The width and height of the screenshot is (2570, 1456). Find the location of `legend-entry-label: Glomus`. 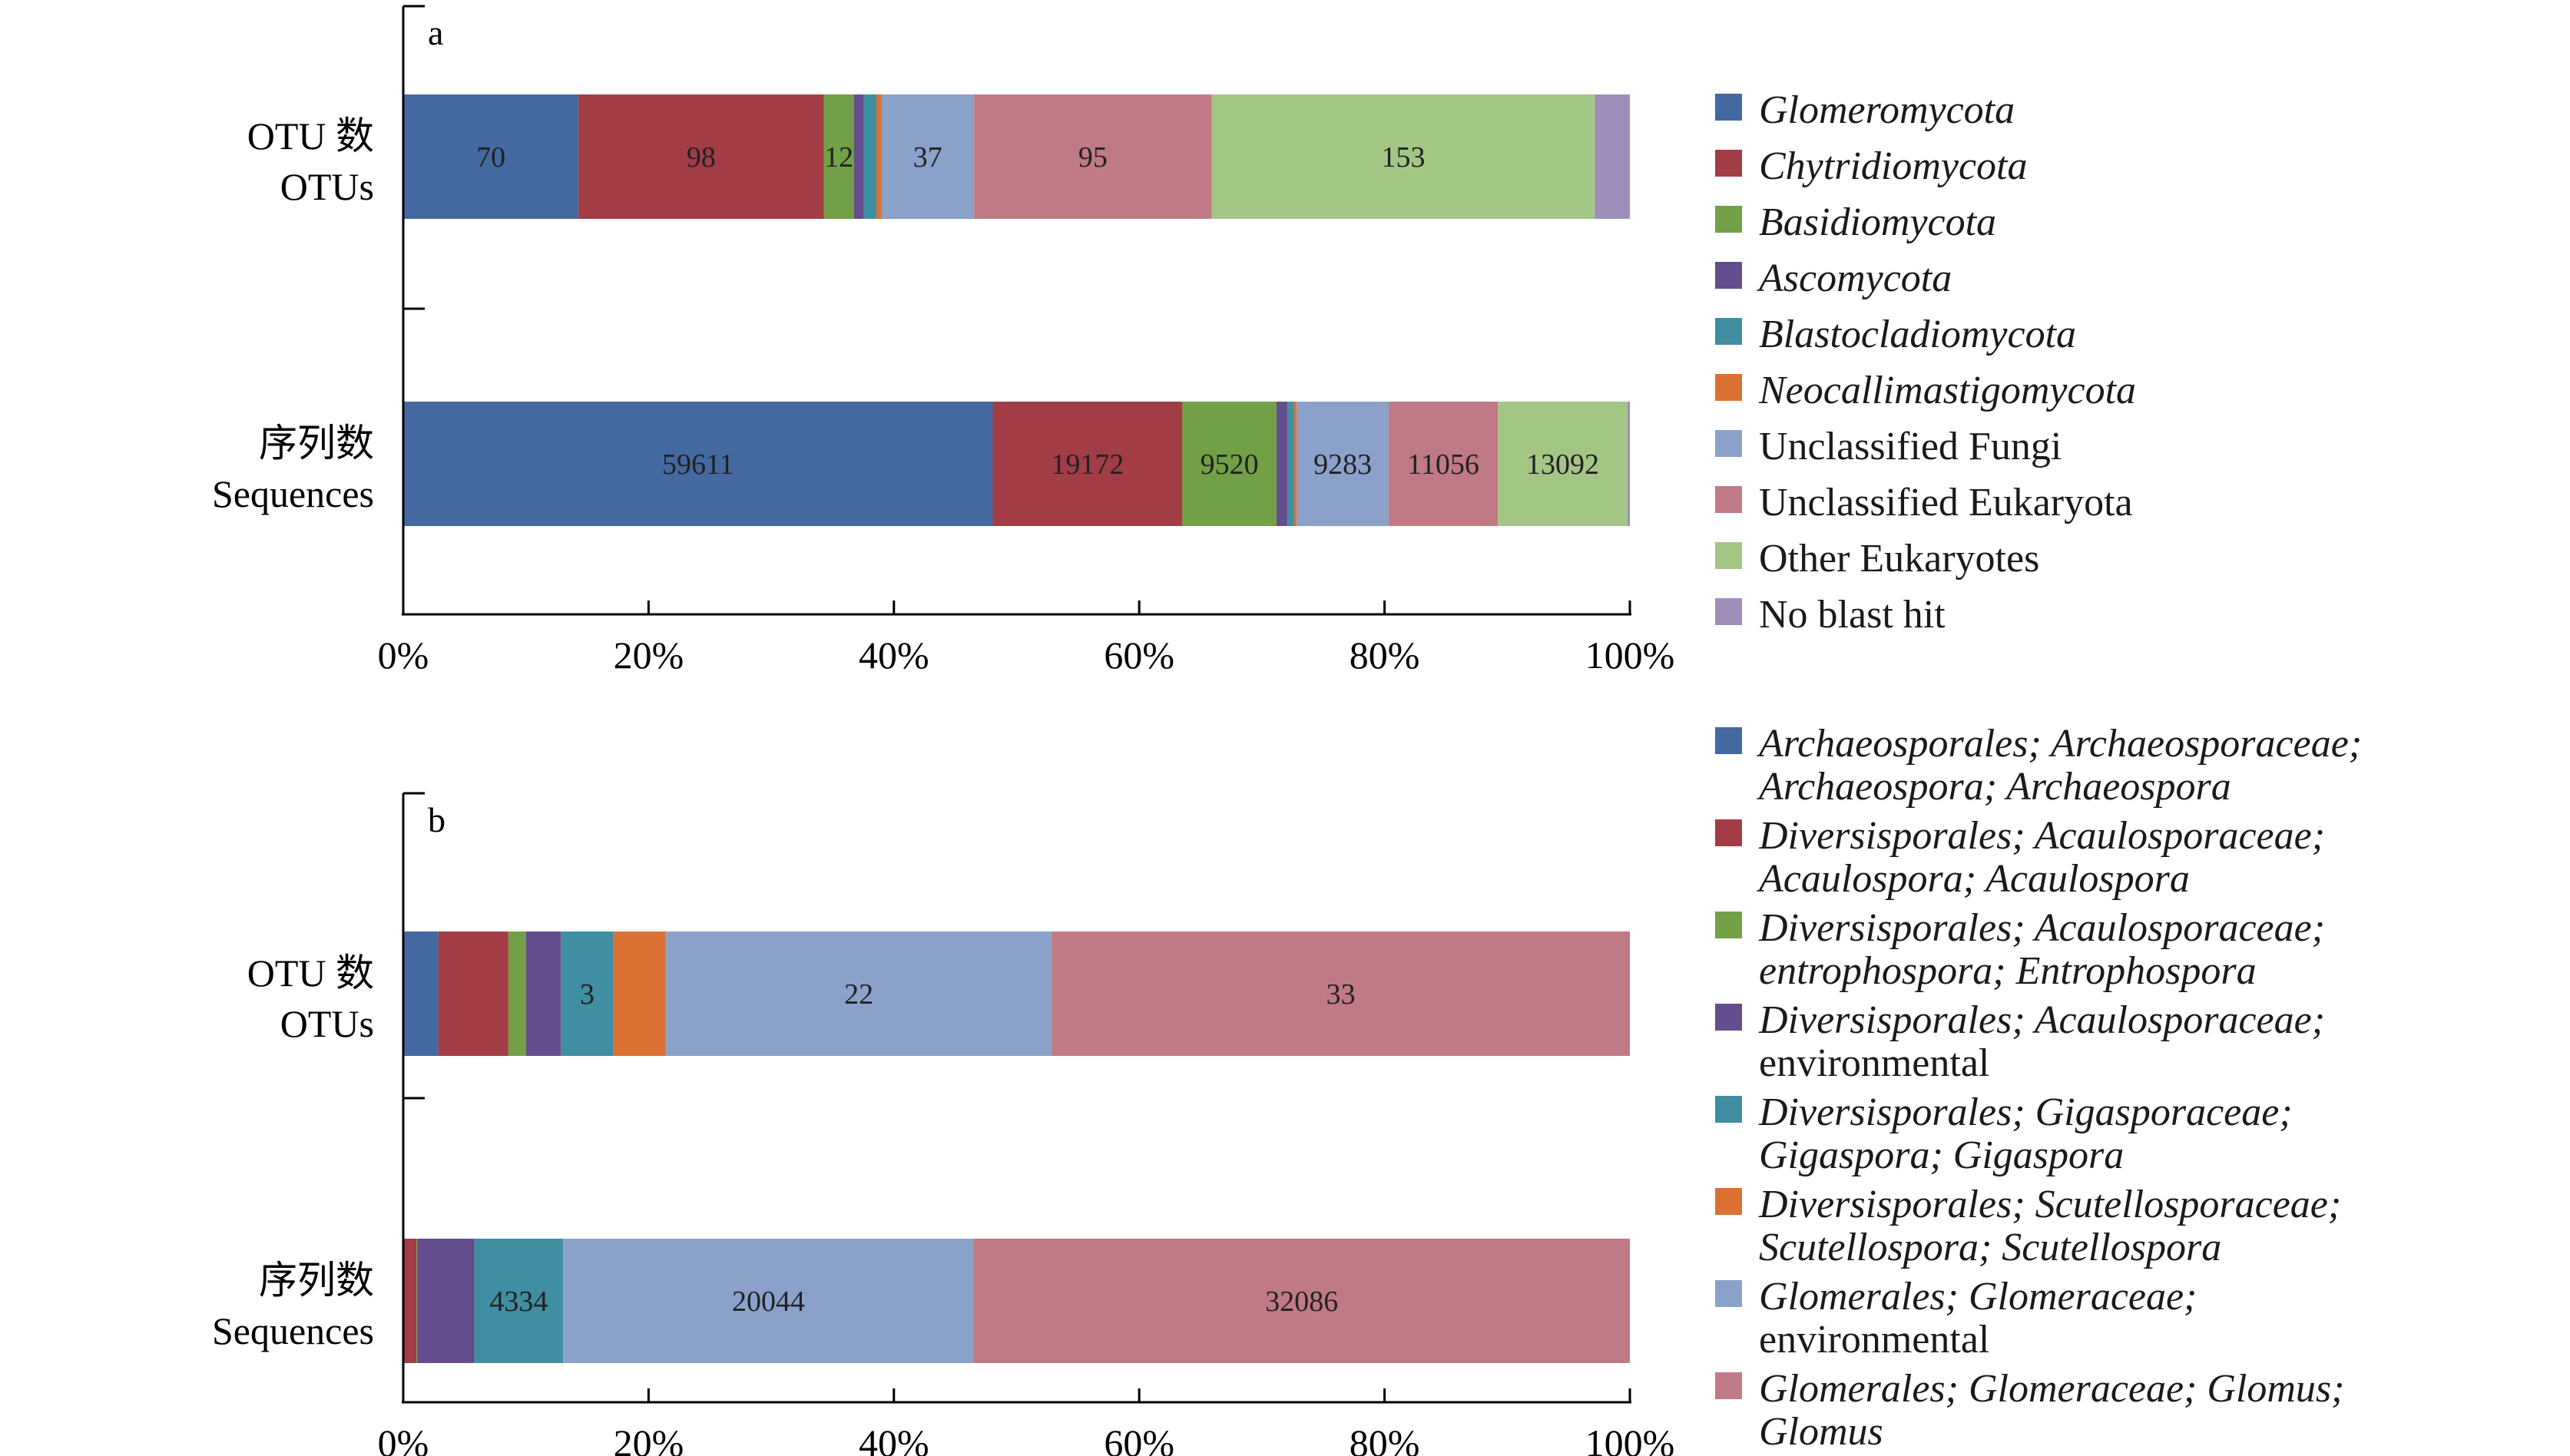

legend-entry-label: Glomus is located at coordinates (1821, 1432).